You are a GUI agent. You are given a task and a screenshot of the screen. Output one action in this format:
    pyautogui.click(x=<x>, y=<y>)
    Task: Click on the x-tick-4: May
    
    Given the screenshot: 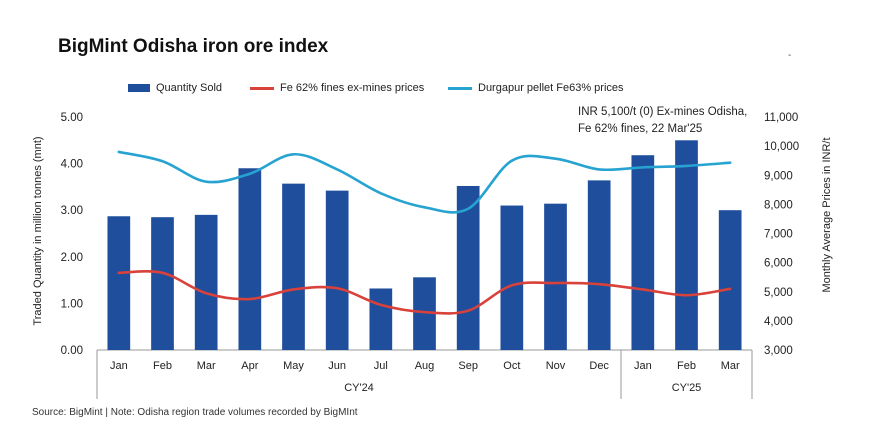 What is the action you would take?
    pyautogui.click(x=293, y=366)
    